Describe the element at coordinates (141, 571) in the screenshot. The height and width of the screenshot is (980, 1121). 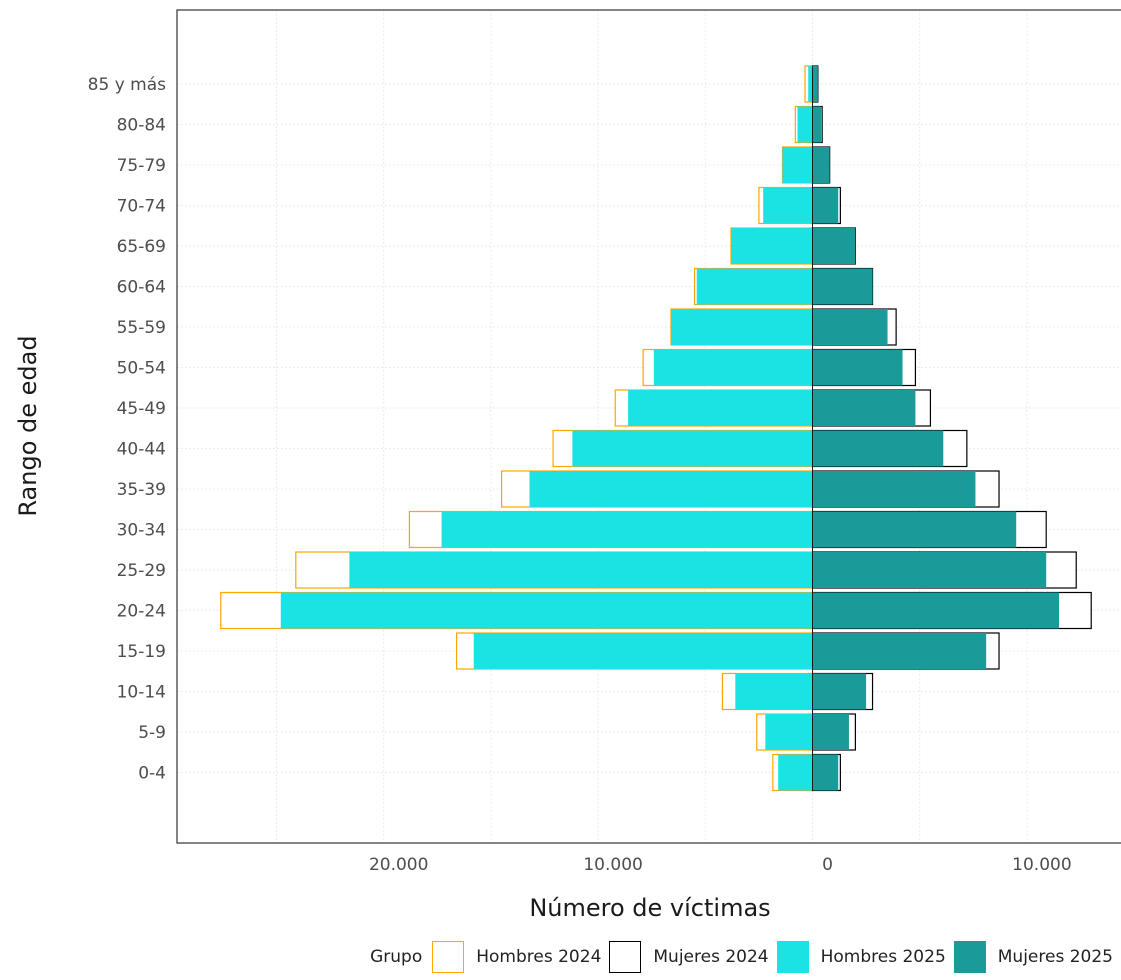
I see `y-tick-label: 25-29` at that location.